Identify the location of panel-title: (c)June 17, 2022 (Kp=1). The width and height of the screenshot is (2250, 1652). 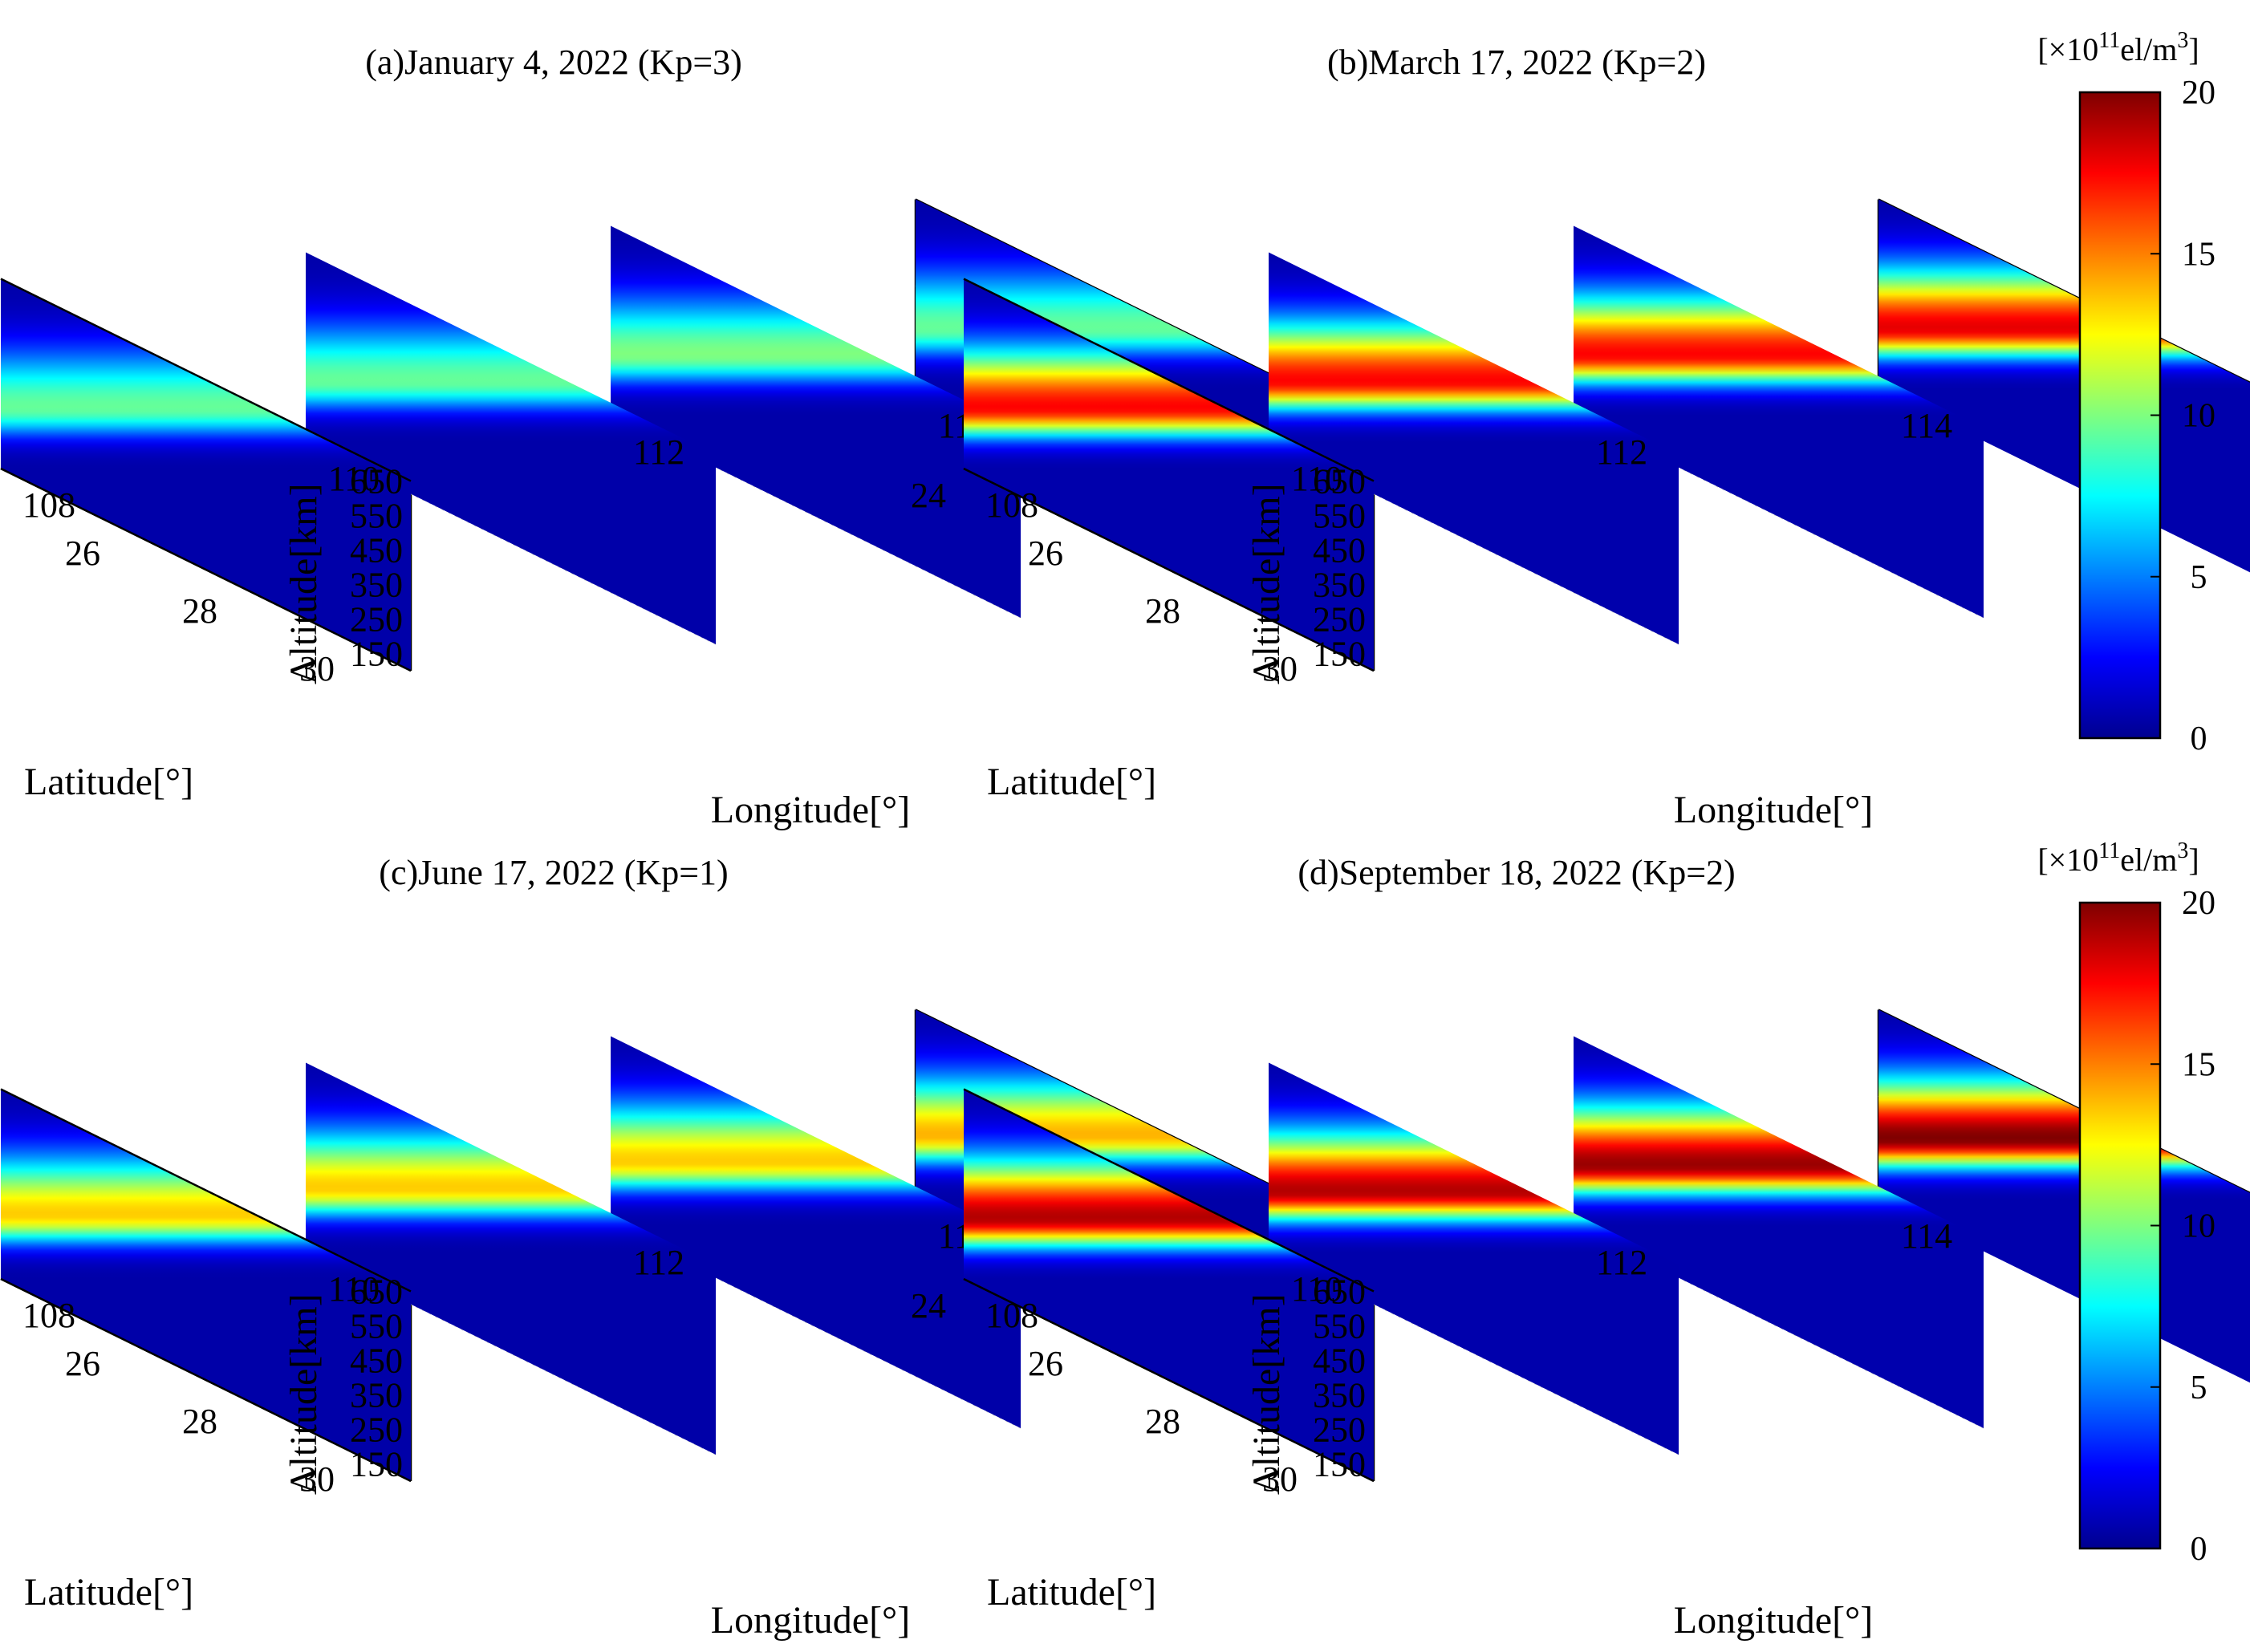
(553, 872).